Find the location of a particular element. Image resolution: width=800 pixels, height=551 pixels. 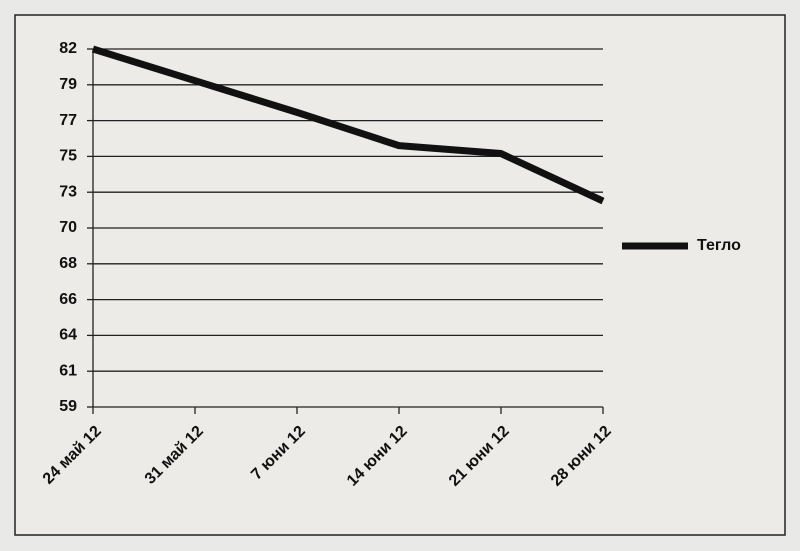

y-tick-label: 82 is located at coordinates (68, 48).